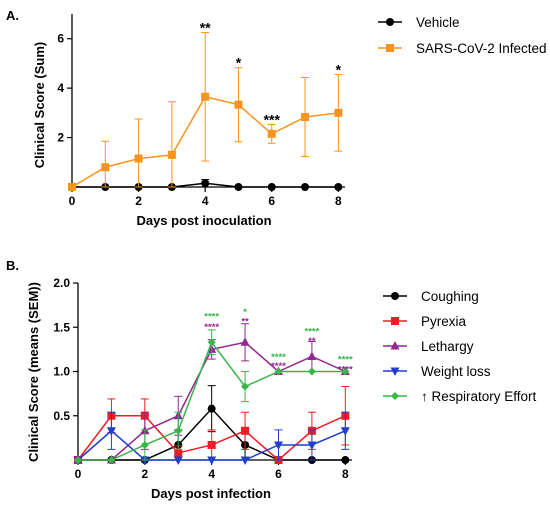  I want to click on panel-b-legend-item: Coughing, so click(431, 296).